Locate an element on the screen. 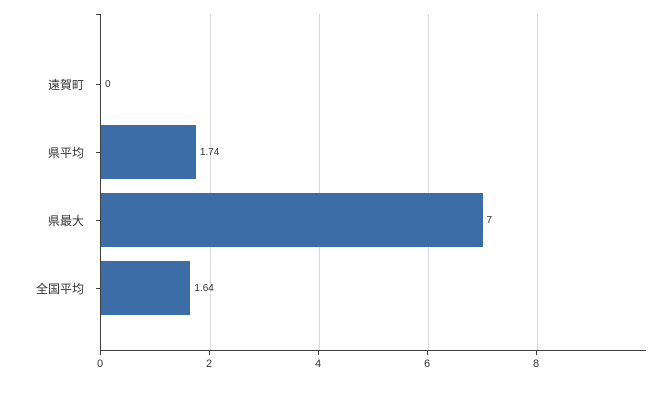  x-axis-tick-label: 0 is located at coordinates (100, 364).